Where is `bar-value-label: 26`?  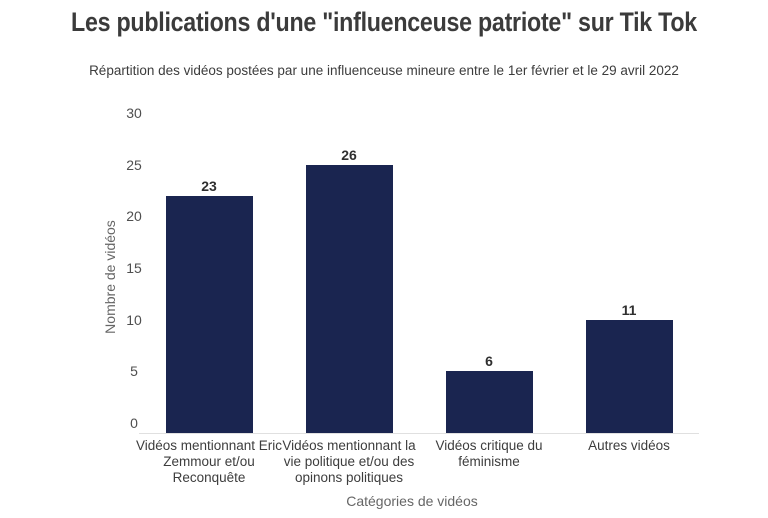
bar-value-label: 26 is located at coordinates (349, 155).